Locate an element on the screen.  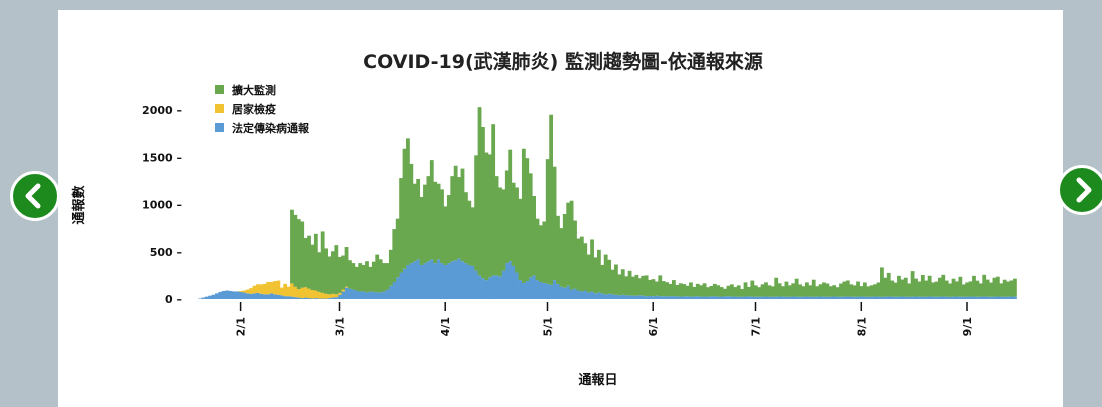
carousel-prev-button is located at coordinates (35, 196).